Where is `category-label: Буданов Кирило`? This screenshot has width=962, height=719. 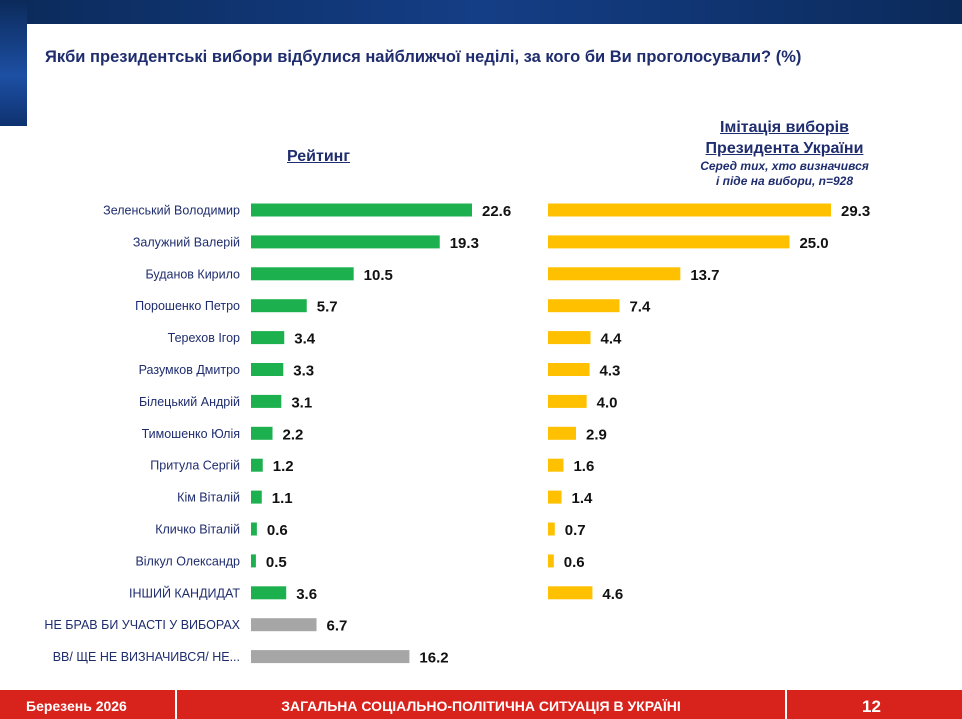 category-label: Буданов Кирило is located at coordinates (192, 274).